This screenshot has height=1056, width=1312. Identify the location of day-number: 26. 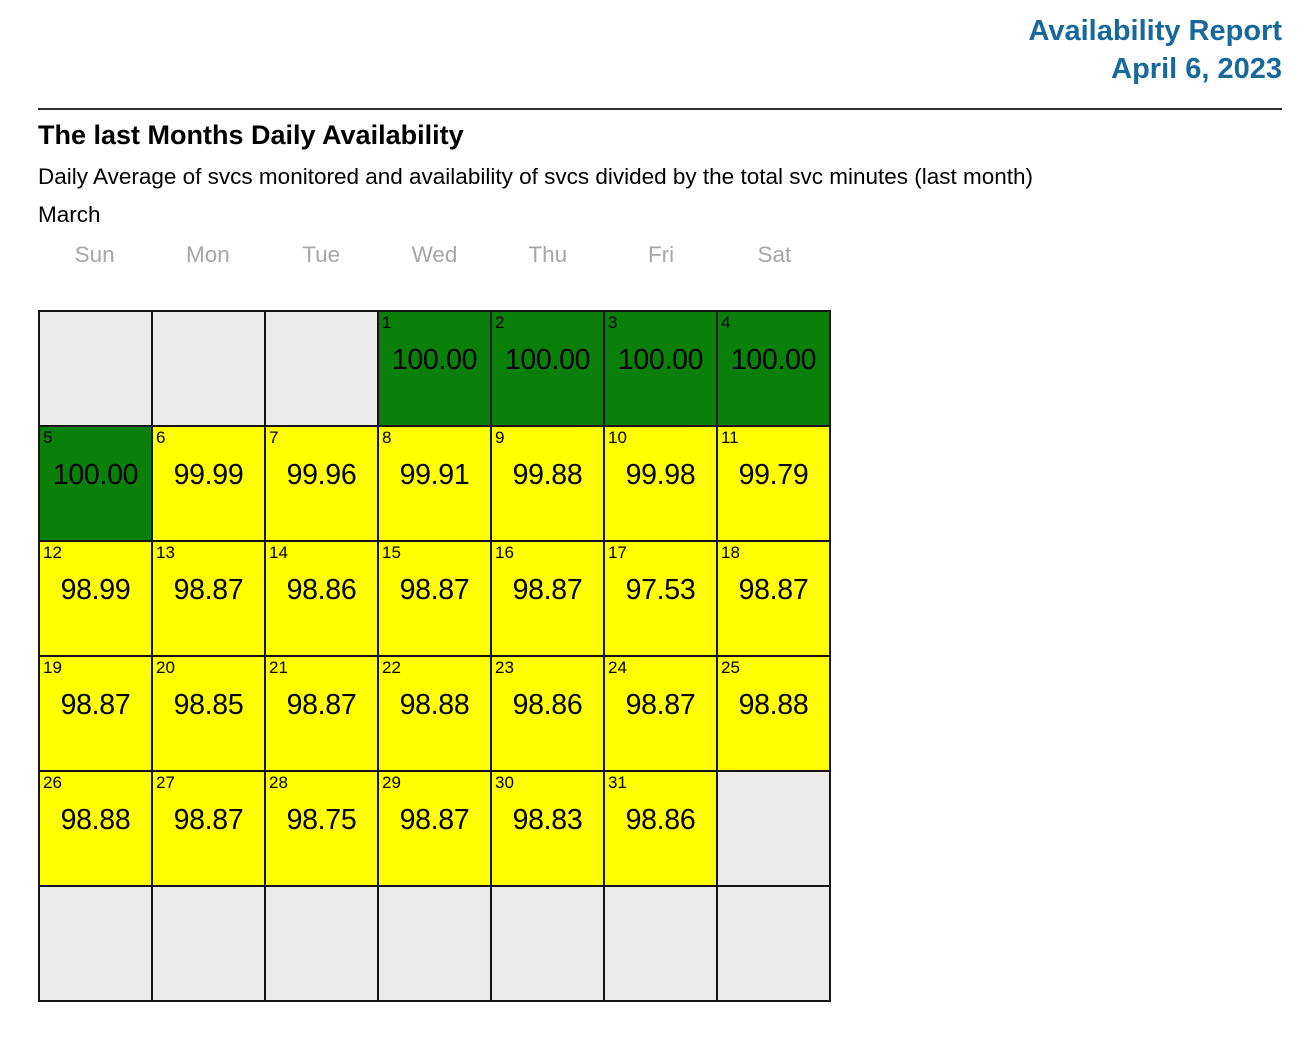
(52, 782).